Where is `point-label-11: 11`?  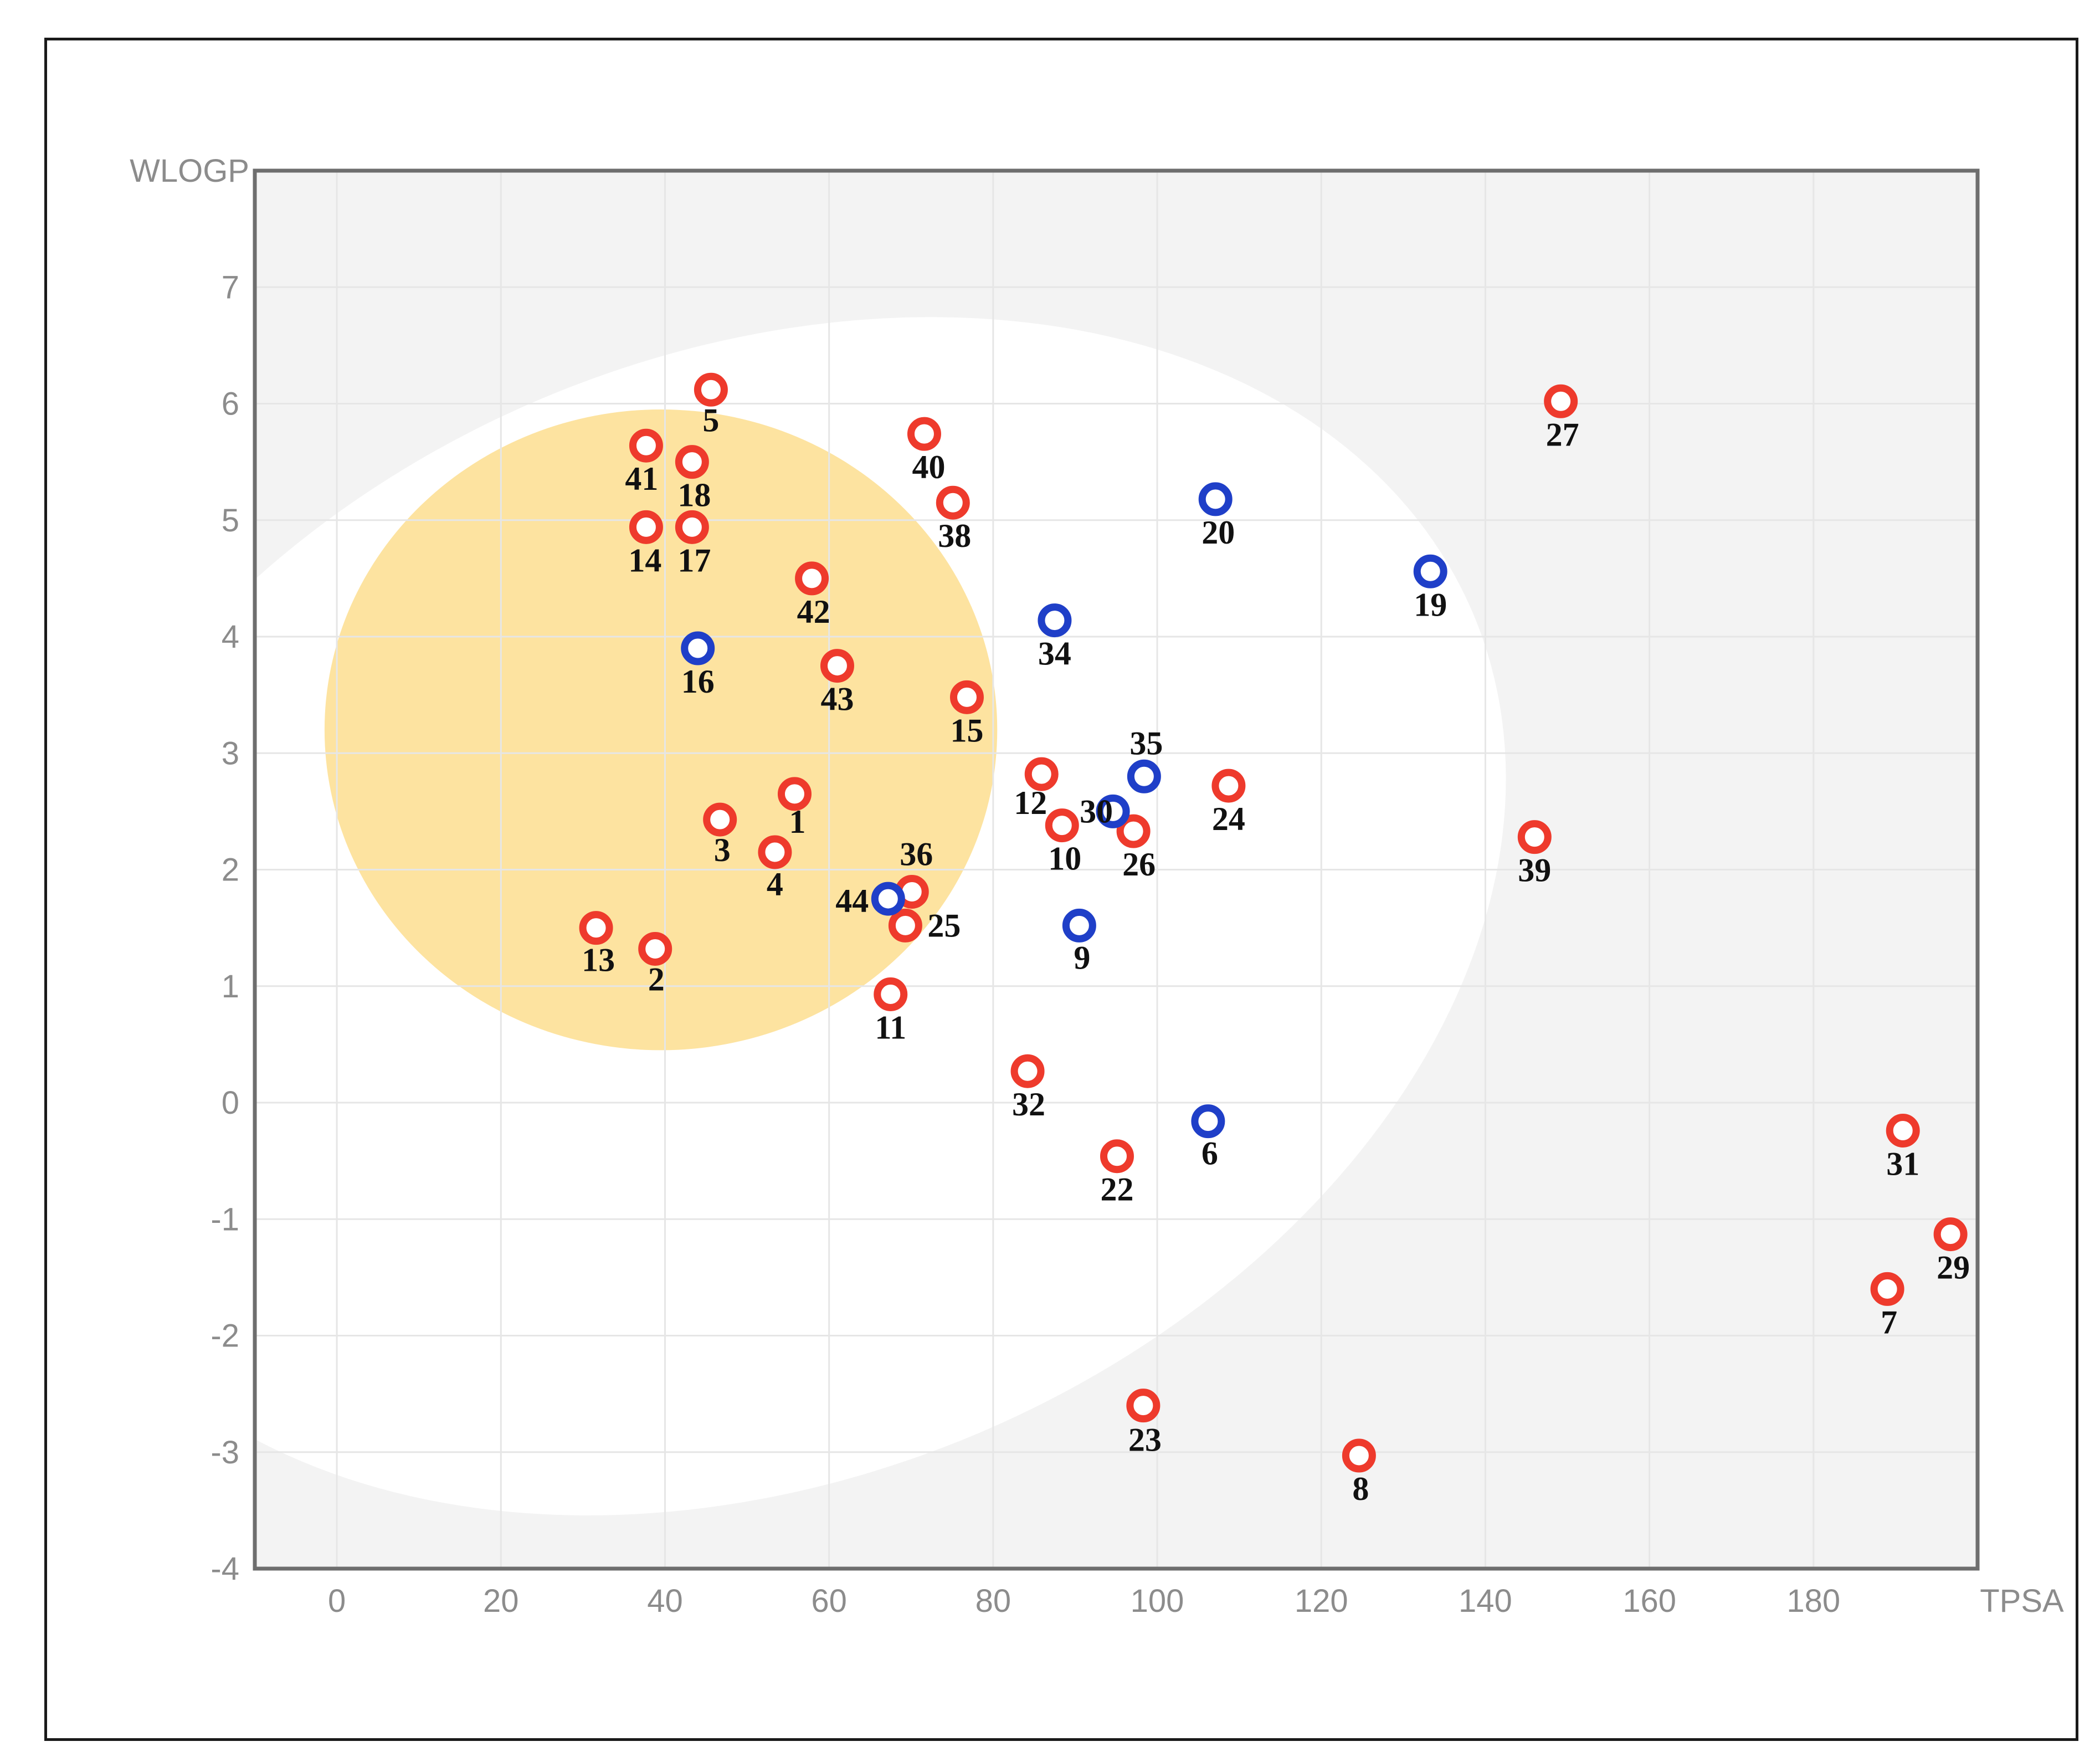
point-label-11: 11 is located at coordinates (891, 1027).